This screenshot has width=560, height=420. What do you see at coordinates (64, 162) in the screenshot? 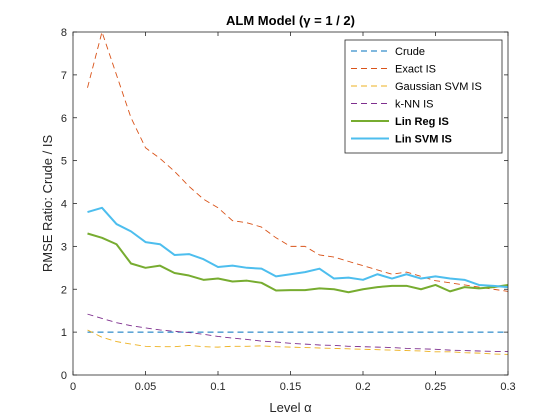
I see `y-tick-label: 5` at bounding box center [64, 162].